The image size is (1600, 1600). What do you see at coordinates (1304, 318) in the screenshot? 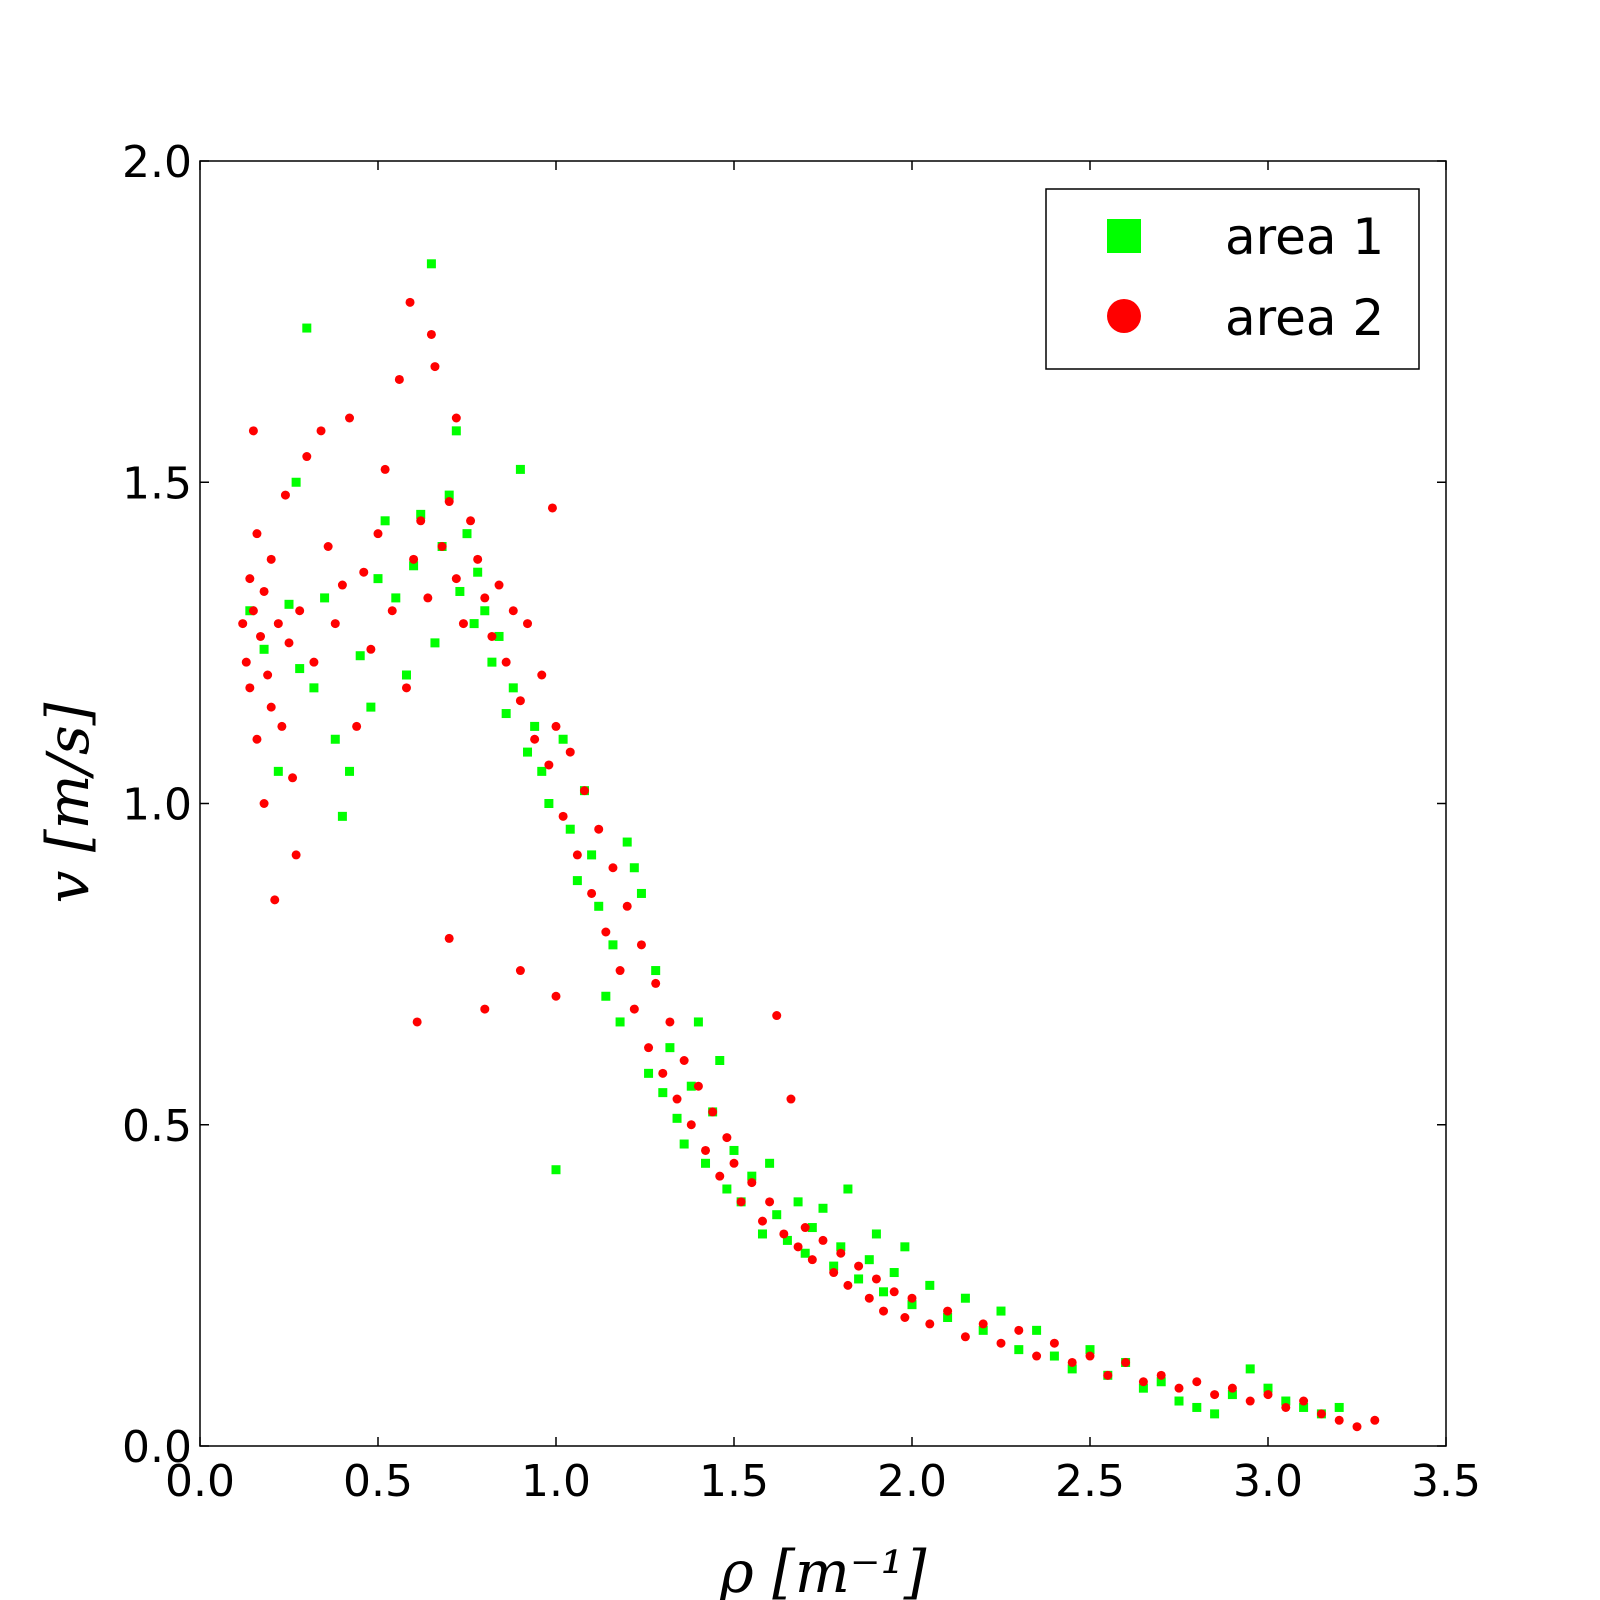
I see `legend-label-area-2: area 2` at bounding box center [1304, 318].